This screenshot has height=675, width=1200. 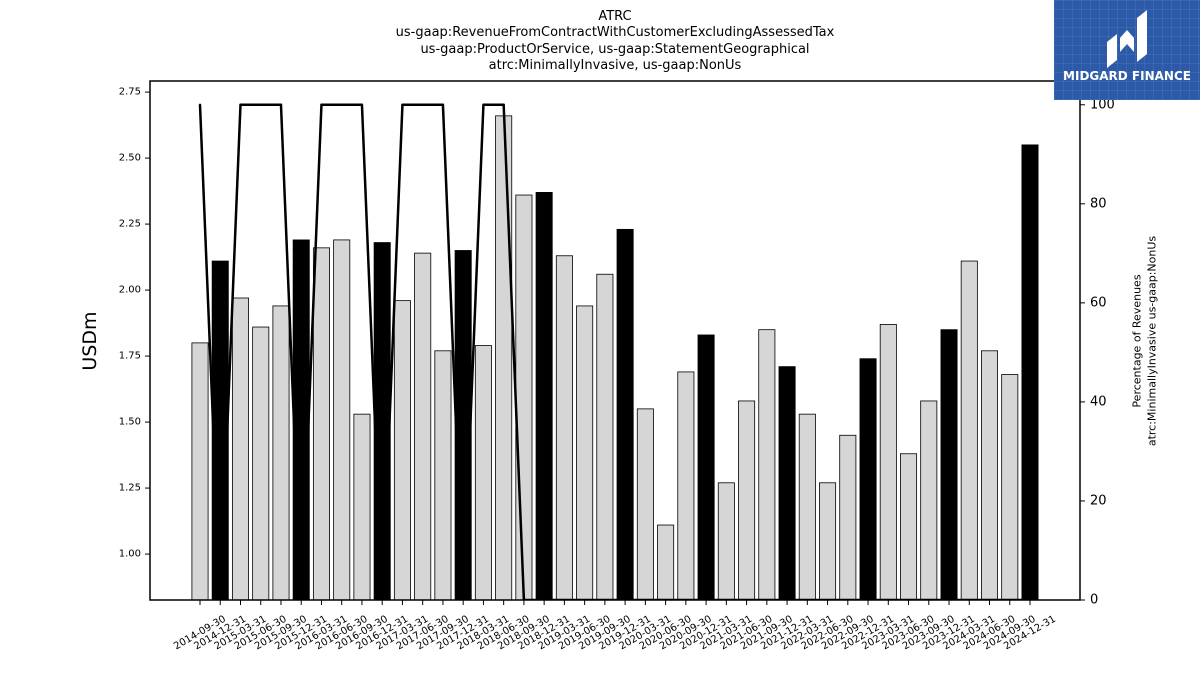 I want to click on midgard-finance-logo: MIDGARD FINANCE, so click(x=1127, y=50).